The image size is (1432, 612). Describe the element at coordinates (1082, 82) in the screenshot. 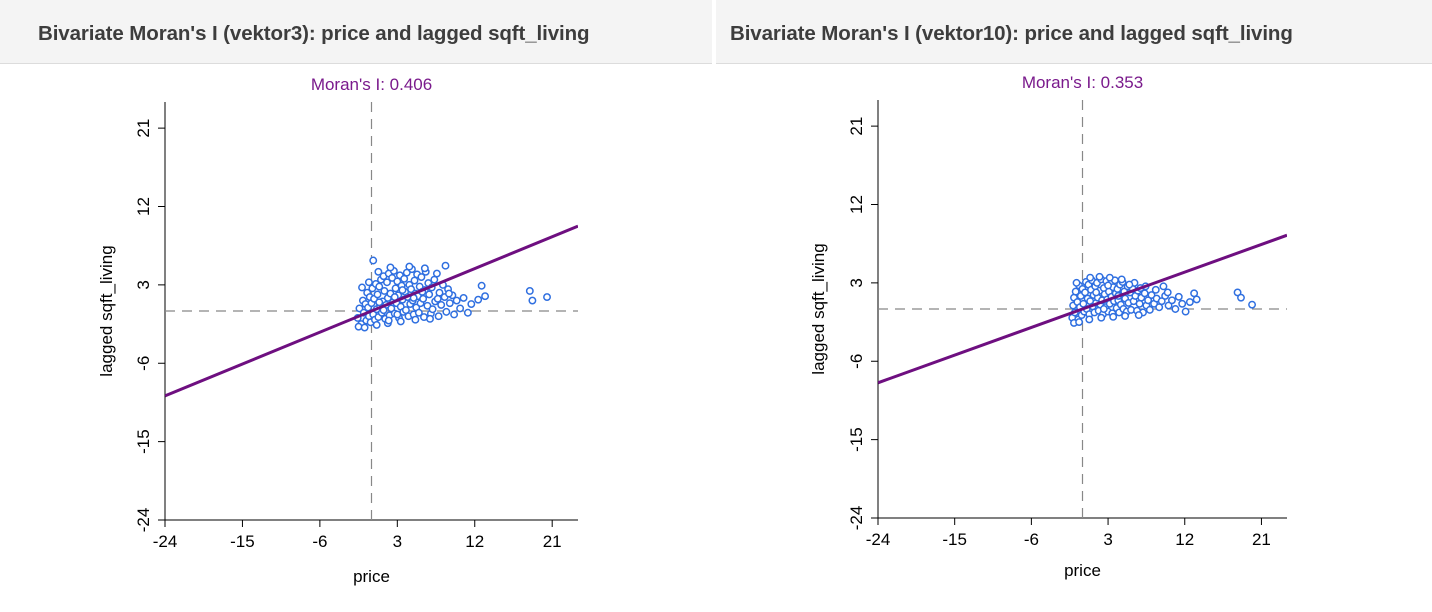

I see `chart-title: Moran's I: 0.353` at that location.